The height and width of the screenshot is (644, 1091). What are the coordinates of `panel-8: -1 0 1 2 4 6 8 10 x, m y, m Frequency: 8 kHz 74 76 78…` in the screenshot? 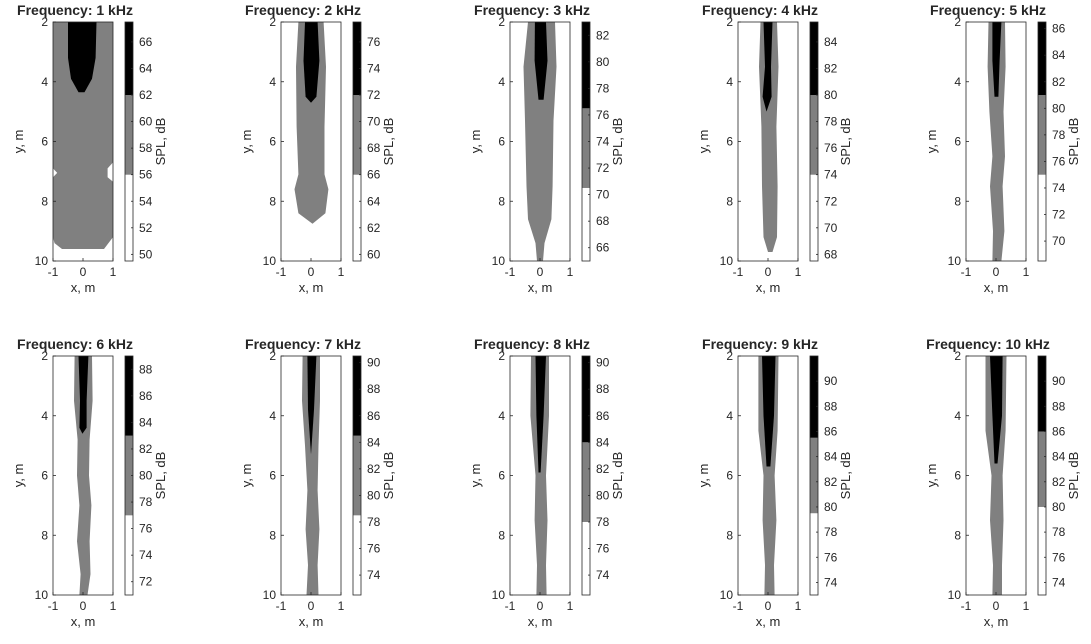 It's located at (546, 482).